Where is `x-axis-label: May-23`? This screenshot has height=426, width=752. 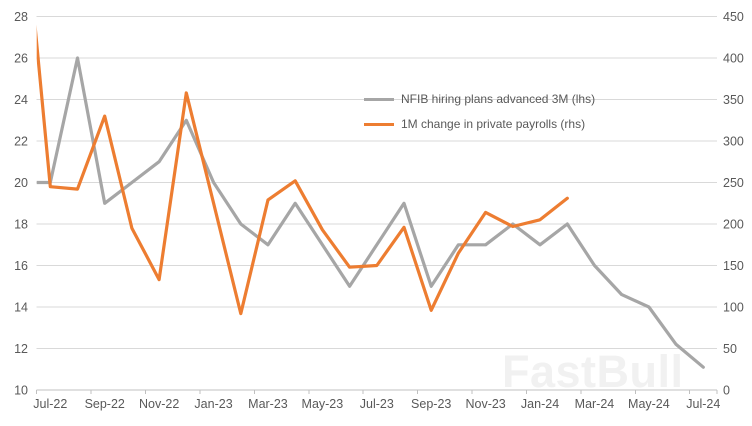 x-axis-label: May-23 is located at coordinates (323, 404).